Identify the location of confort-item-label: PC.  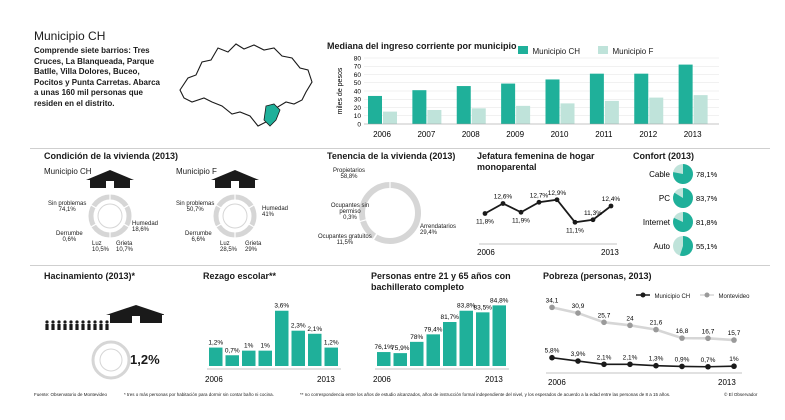
(664, 198).